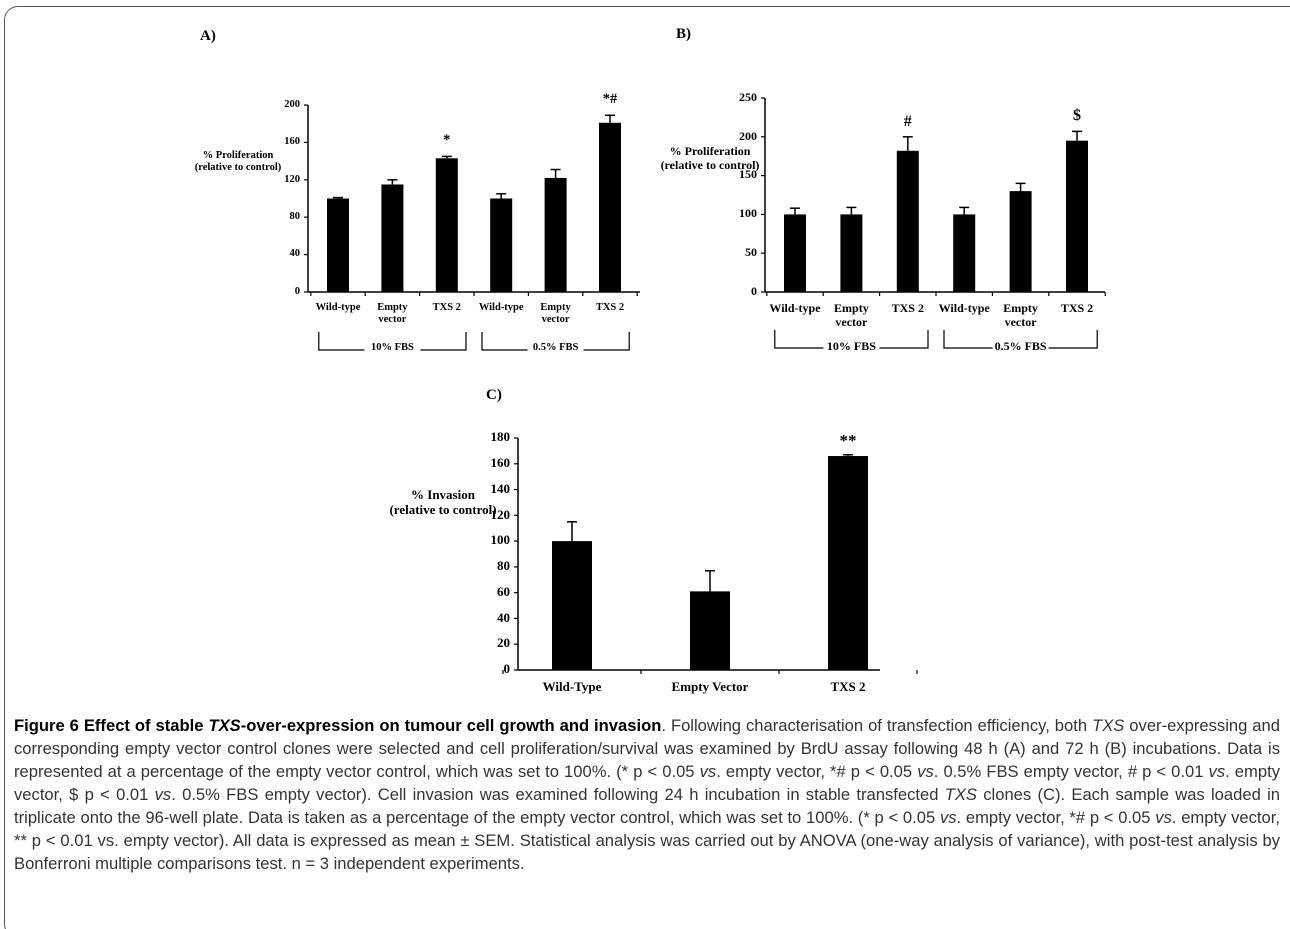 The height and width of the screenshot is (929, 1290). What do you see at coordinates (751, 252) in the screenshot?
I see `y-tick-label: 50` at bounding box center [751, 252].